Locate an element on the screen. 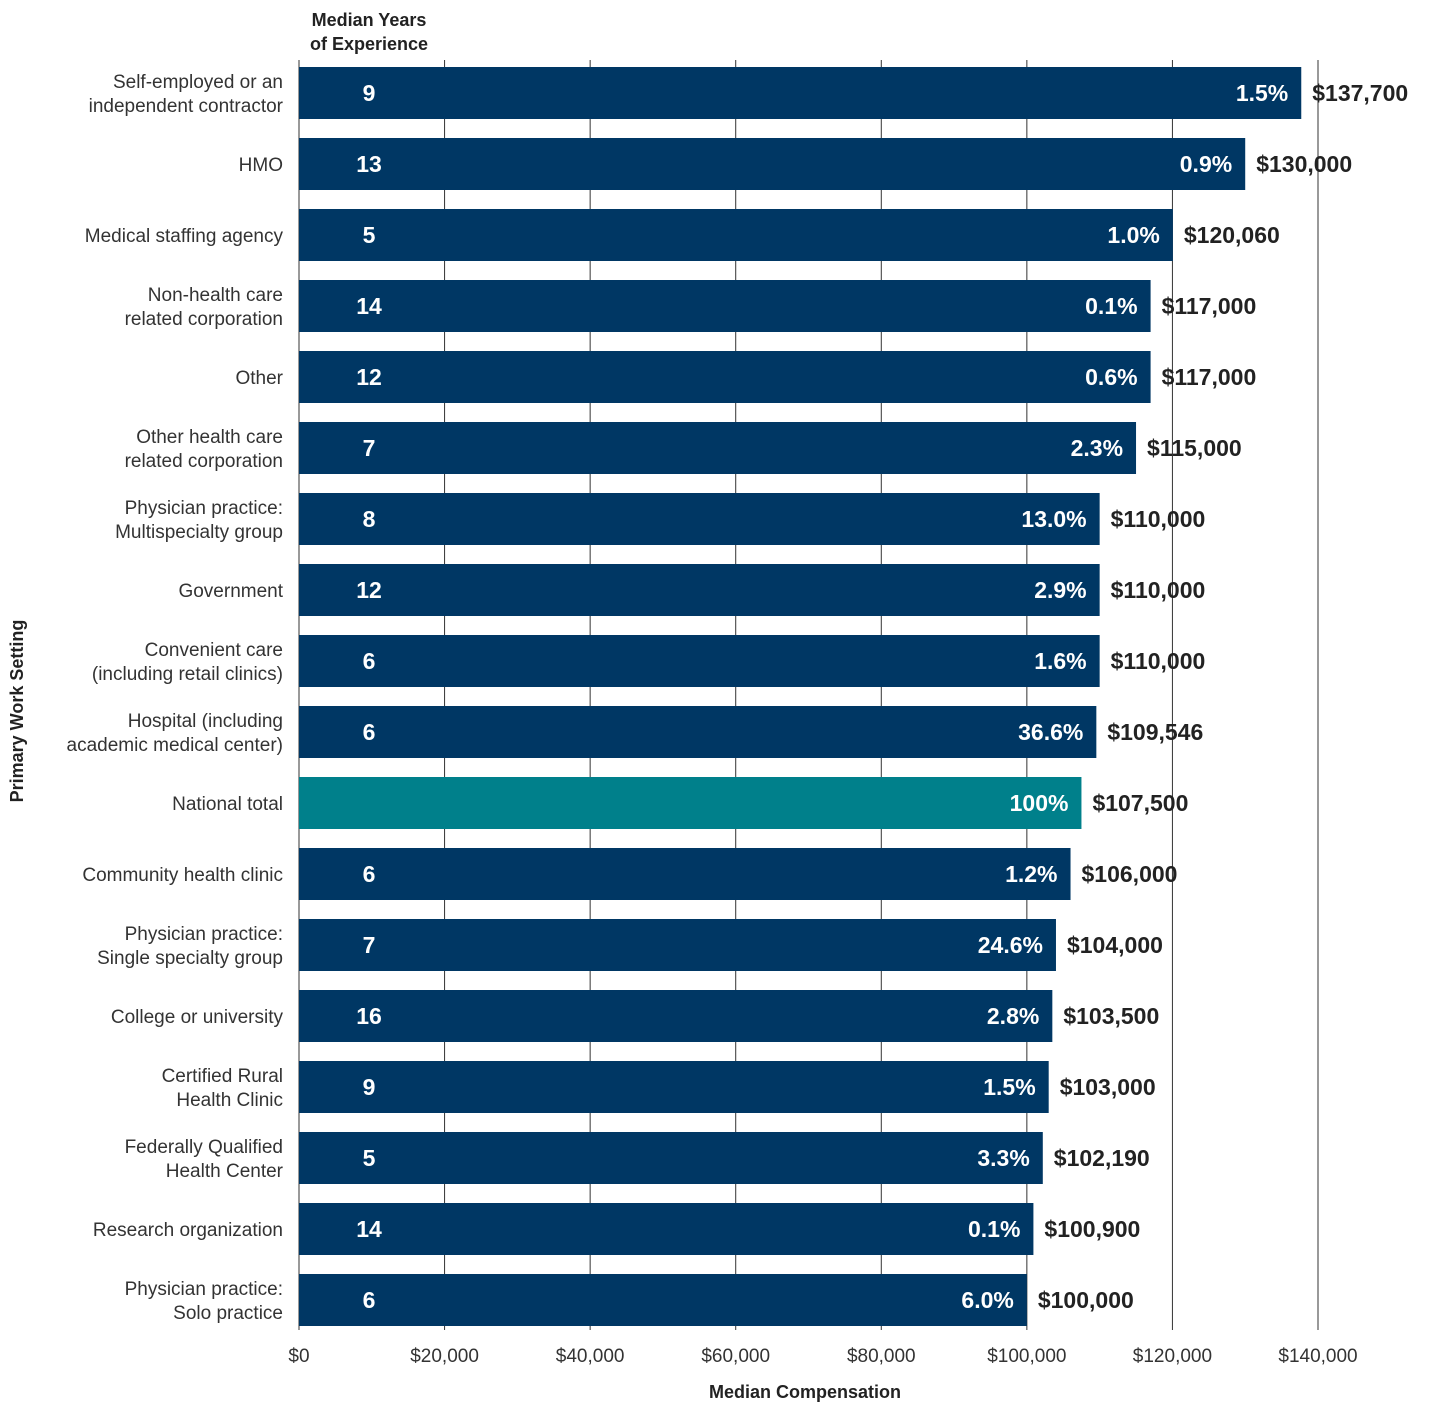 This screenshot has width=1434, height=1405. value-label: $117,000 is located at coordinates (1209, 377).